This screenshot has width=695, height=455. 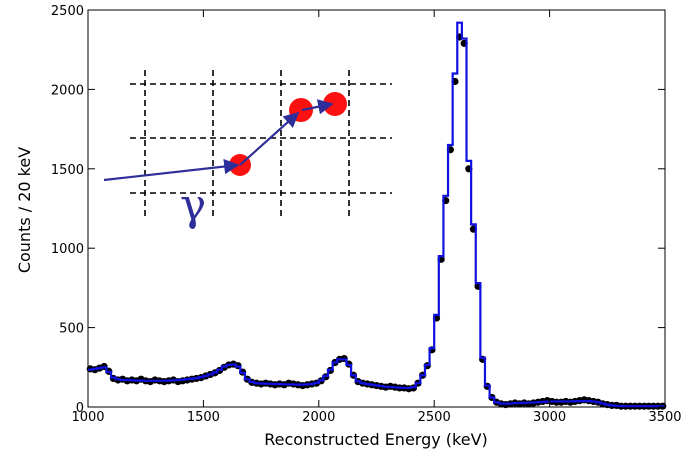 I want to click on y-tick-label: 0, so click(x=80, y=408).